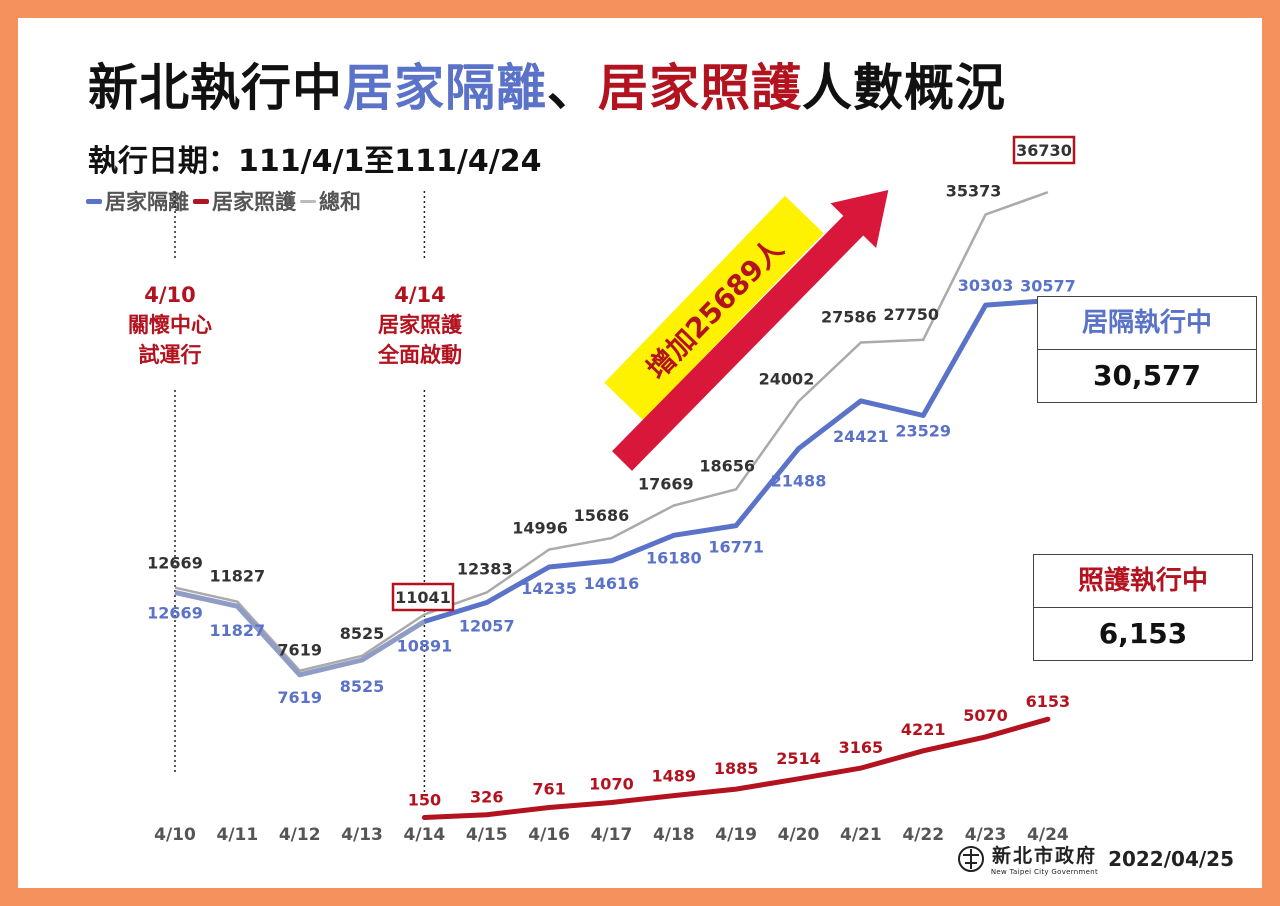 Image resolution: width=1280 pixels, height=906 pixels. I want to click on label-isolation-4-14: 10891, so click(425, 645).